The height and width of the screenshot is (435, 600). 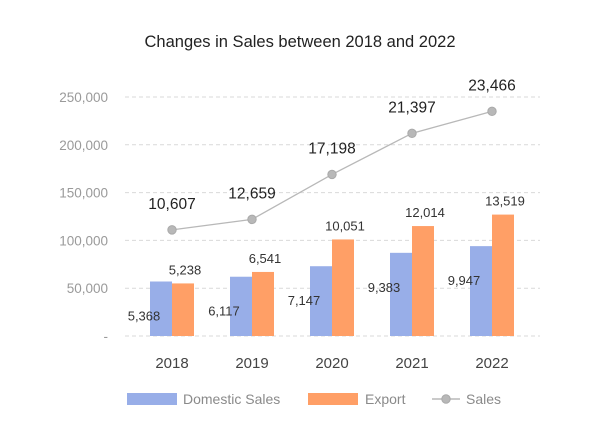 I want to click on sales-label: 10,607, so click(x=171, y=204).